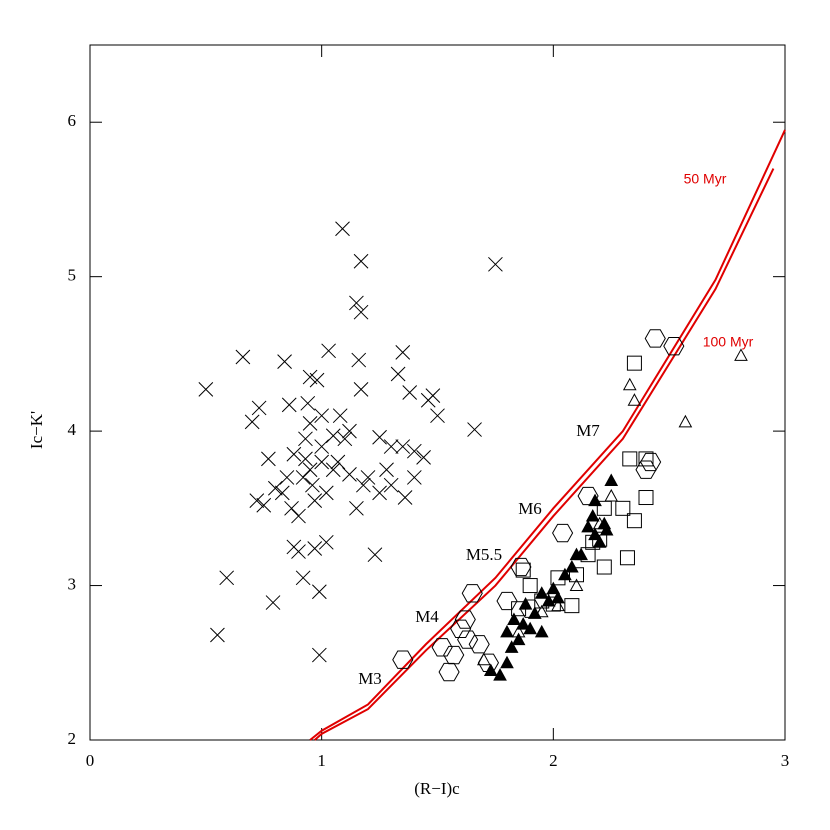 This screenshot has width=830, height=830. I want to click on spectral-type-label: M3, so click(370, 678).